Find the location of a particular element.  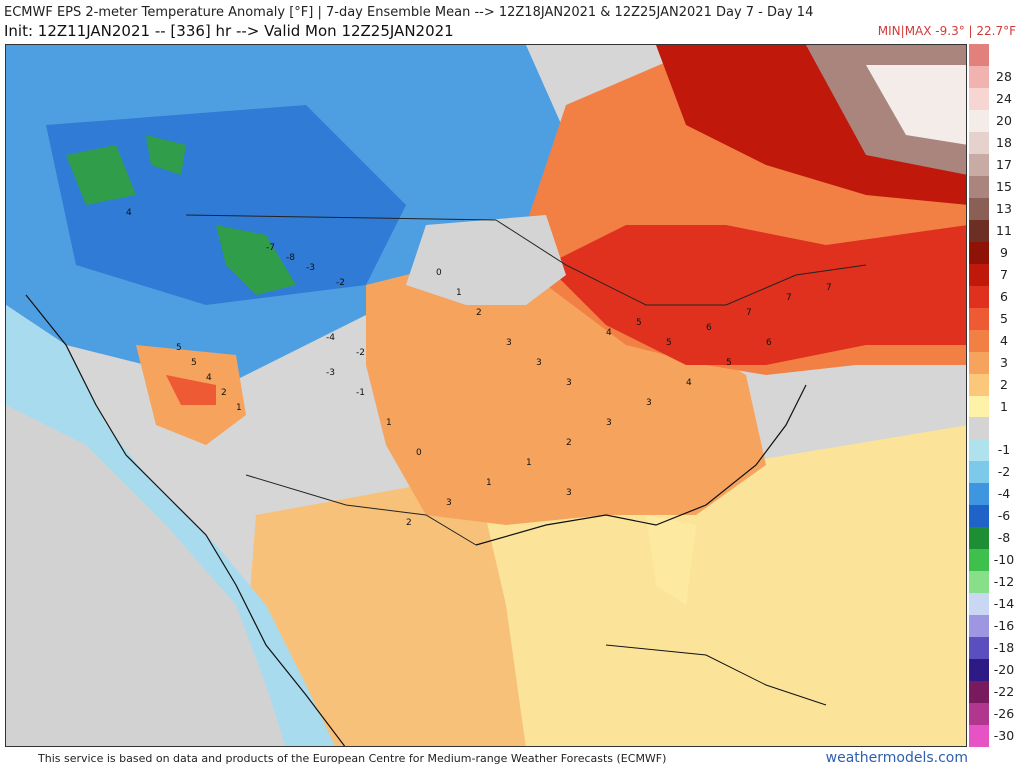

anomaly-value-label: -8 is located at coordinates (290, 258).